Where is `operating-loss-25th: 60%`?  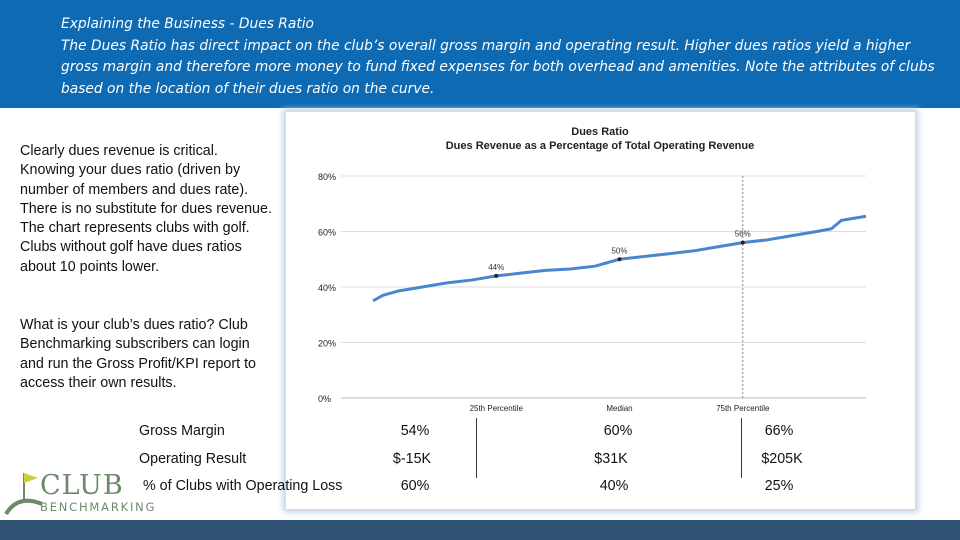
operating-loss-25th: 60% is located at coordinates (415, 486).